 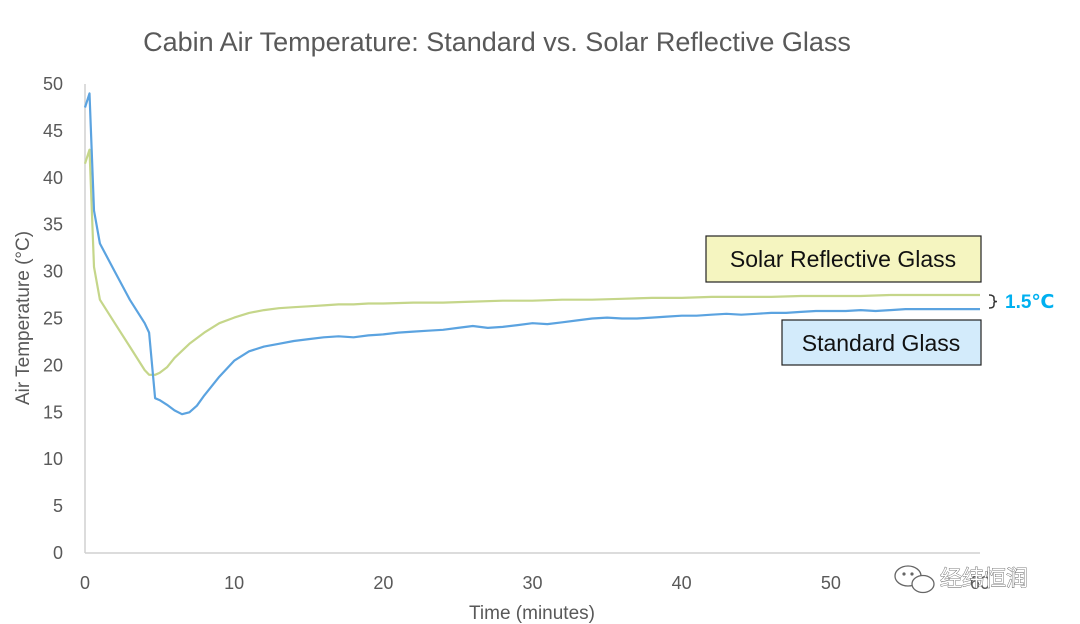 I want to click on temperature-difference-label: 1.5℃, so click(x=1029, y=302).